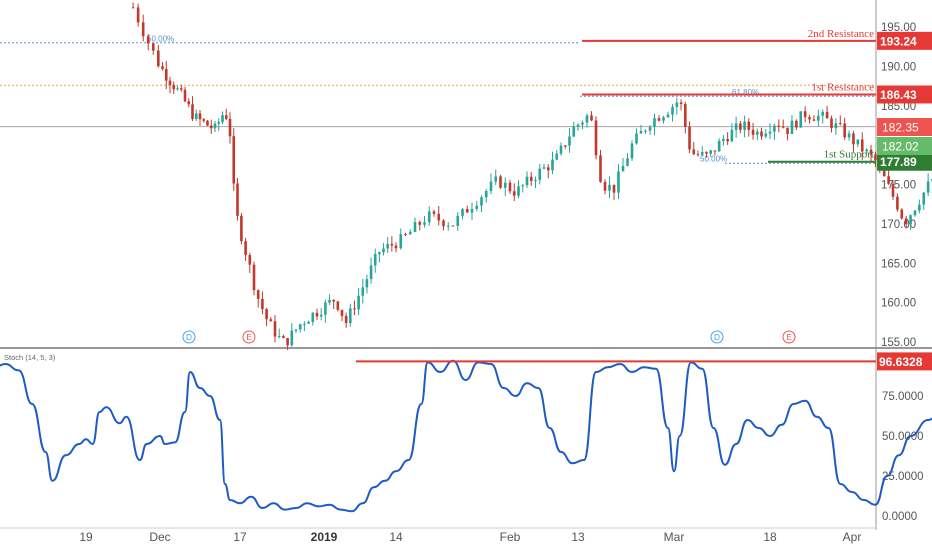 The image size is (932, 550). Describe the element at coordinates (86, 537) in the screenshot. I see `time-tick-label: 19` at that location.